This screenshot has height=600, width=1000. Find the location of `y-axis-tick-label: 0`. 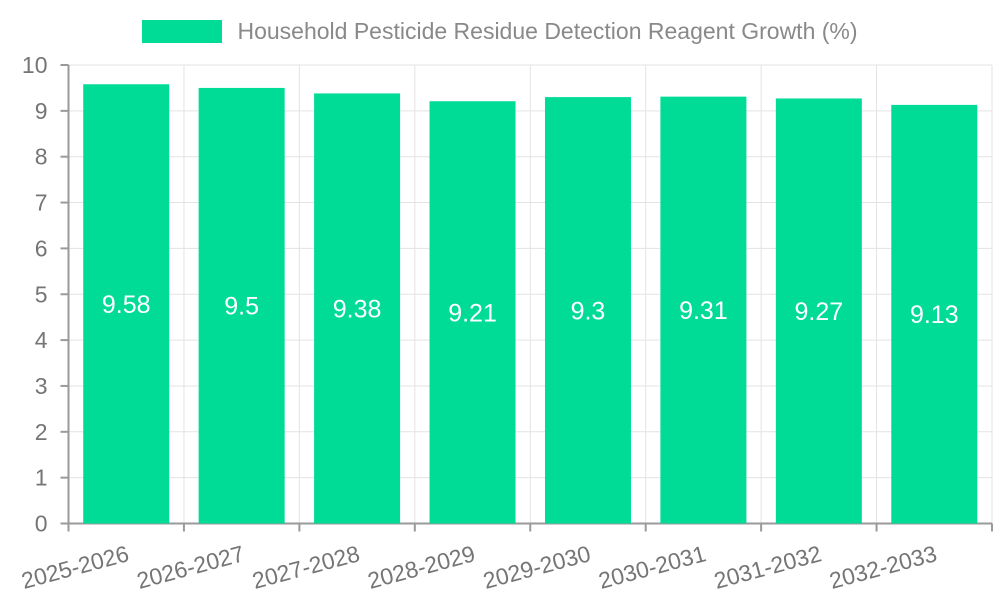

y-axis-tick-label: 0 is located at coordinates (41, 524).